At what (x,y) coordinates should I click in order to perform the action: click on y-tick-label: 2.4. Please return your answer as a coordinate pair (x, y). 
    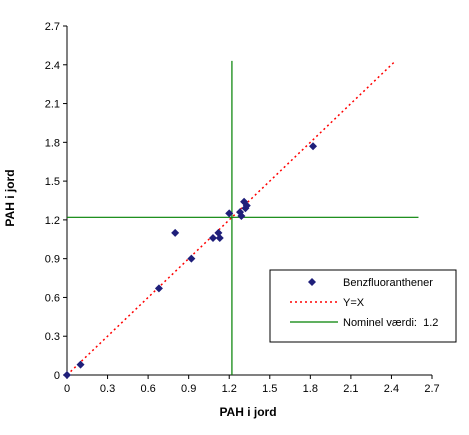
    Looking at the image, I should click on (52, 66).